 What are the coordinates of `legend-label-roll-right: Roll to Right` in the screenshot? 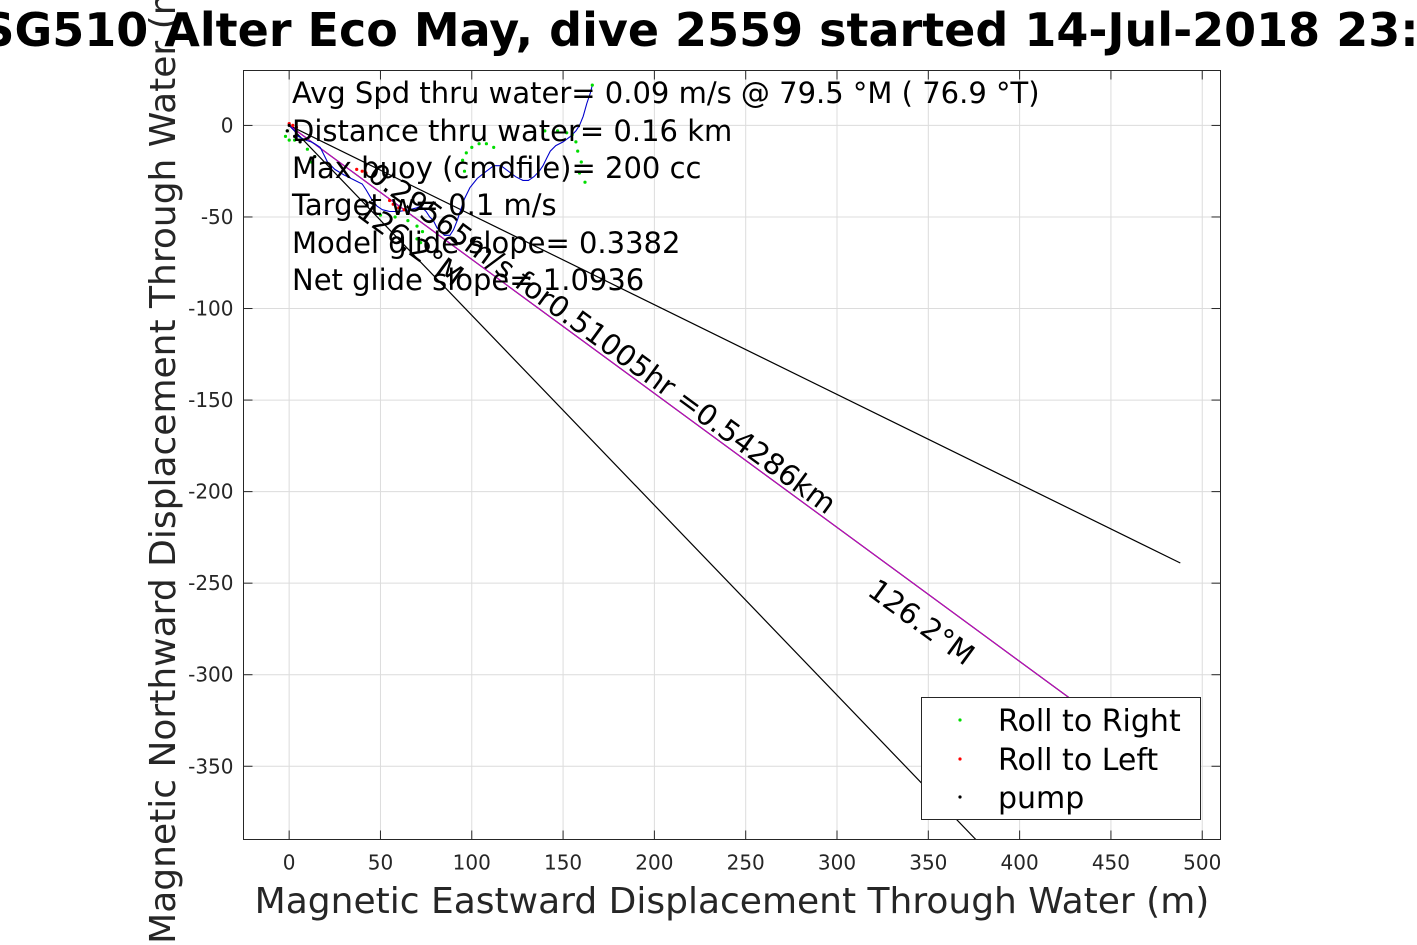 It's located at (1089, 721).